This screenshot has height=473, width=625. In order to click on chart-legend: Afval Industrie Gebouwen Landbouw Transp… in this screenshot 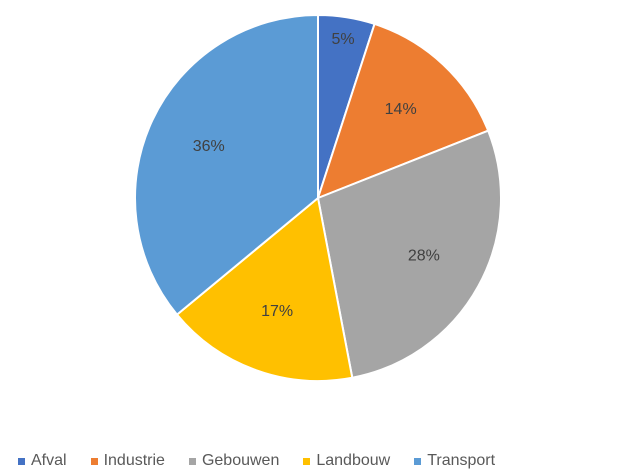, I will do `click(320, 461)`.